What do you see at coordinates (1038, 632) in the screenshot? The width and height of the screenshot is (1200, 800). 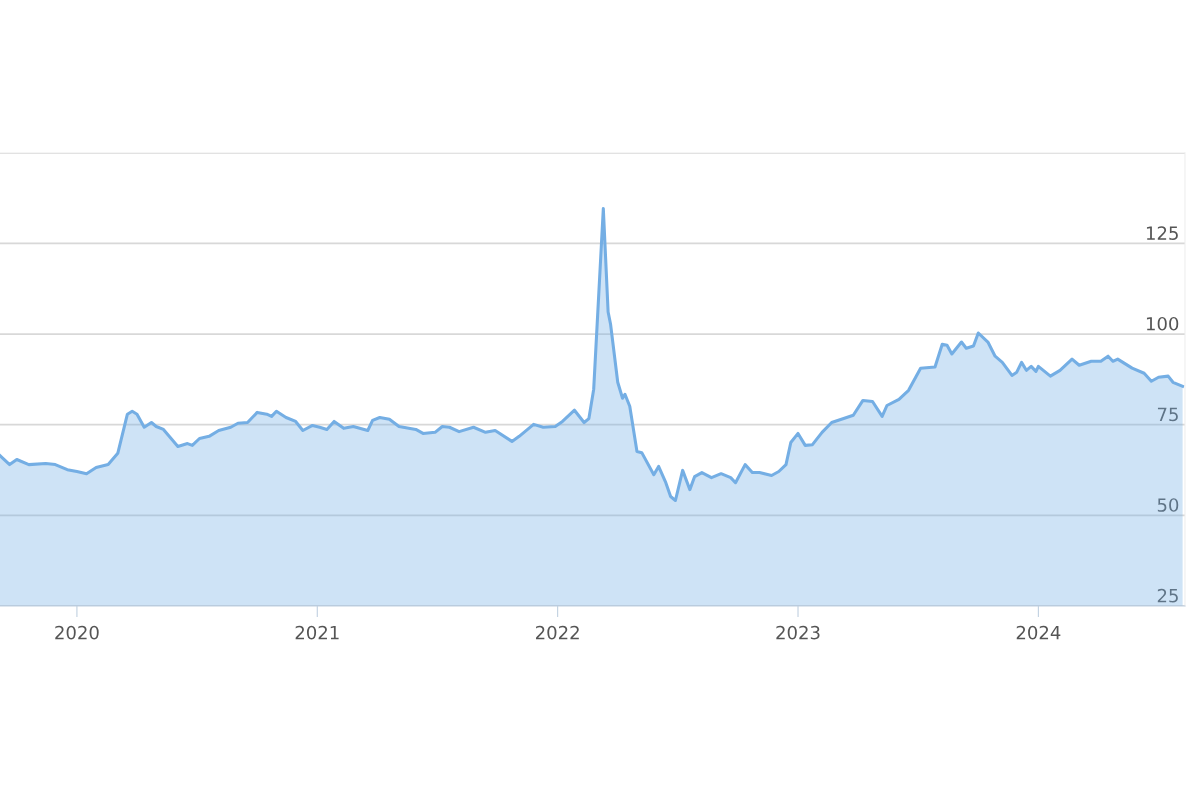 I see `x-tick-label: 2024` at bounding box center [1038, 632].